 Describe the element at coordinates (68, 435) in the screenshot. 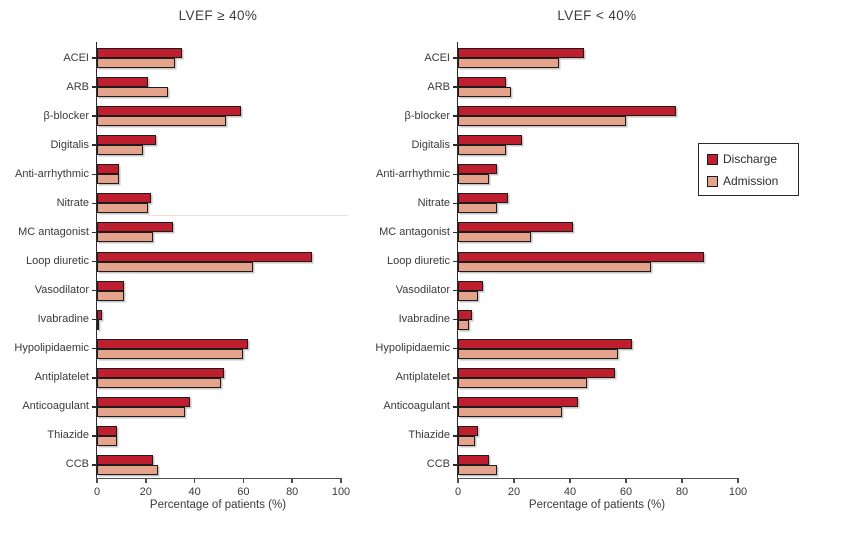

I see `category-label: Thiazide` at that location.